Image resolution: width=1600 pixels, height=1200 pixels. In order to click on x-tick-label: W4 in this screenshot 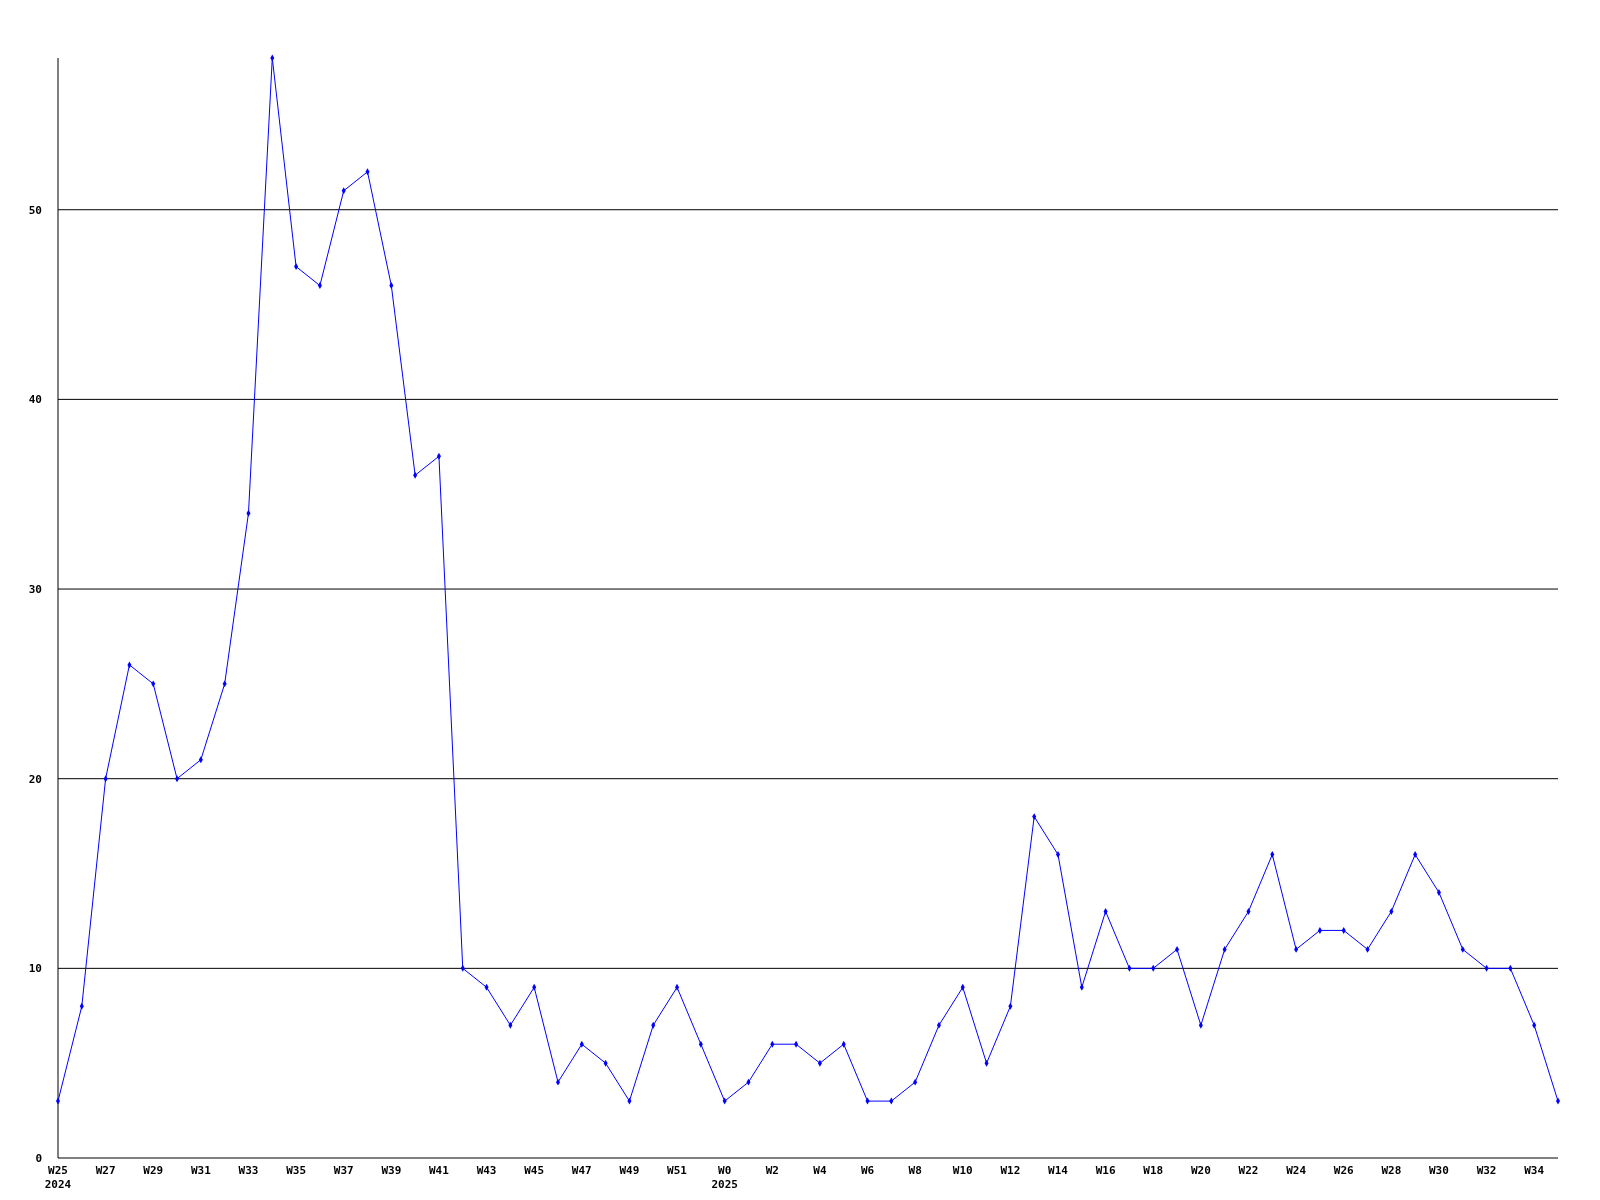, I will do `click(820, 1170)`.